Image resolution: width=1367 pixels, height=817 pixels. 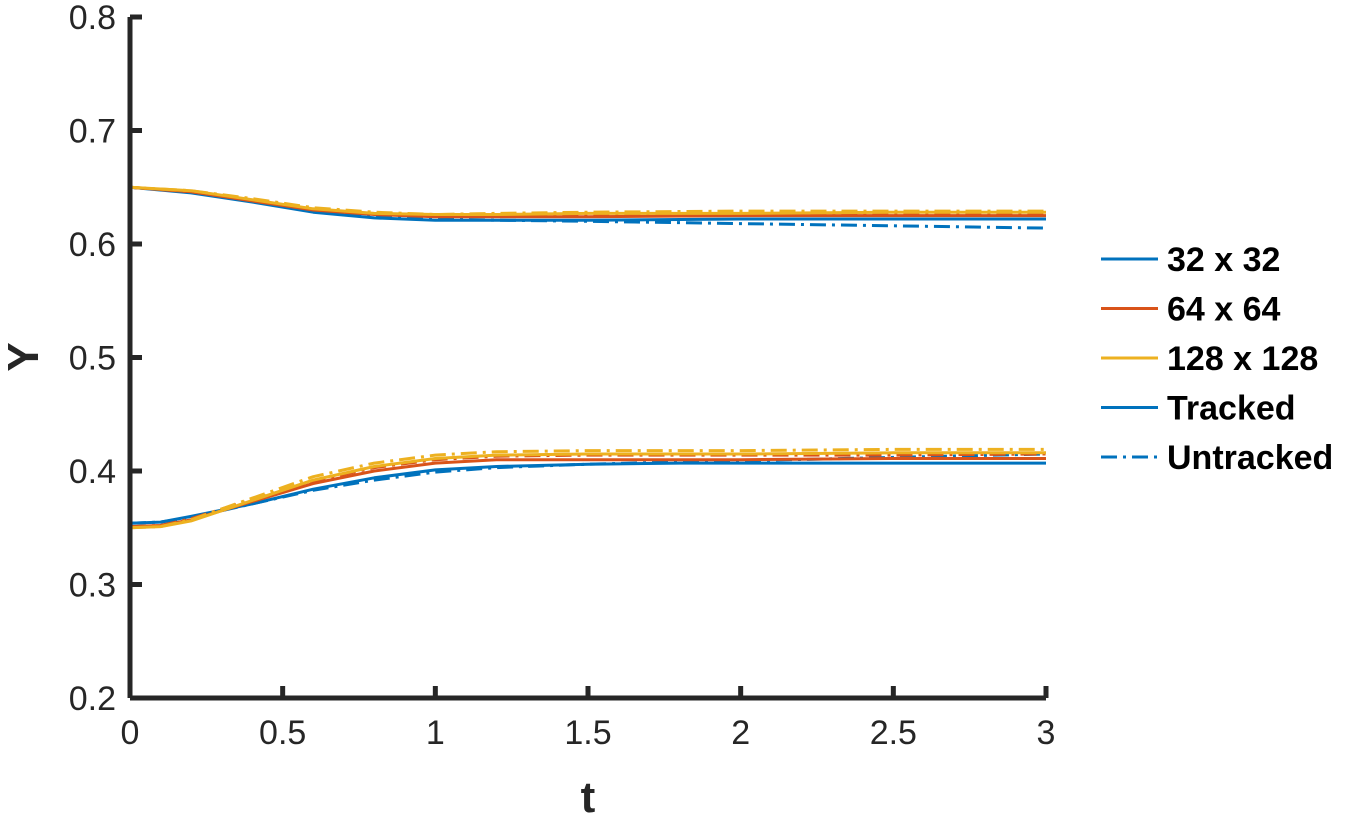 I want to click on legend: 32 x 32 64 x 64 128 x 128 Tracked Untracked, so click(x=1217, y=359).